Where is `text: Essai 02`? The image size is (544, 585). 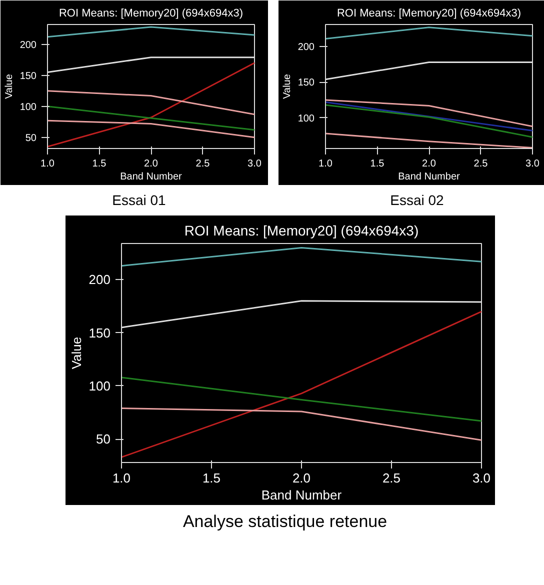
text: Essai 02 is located at coordinates (417, 200).